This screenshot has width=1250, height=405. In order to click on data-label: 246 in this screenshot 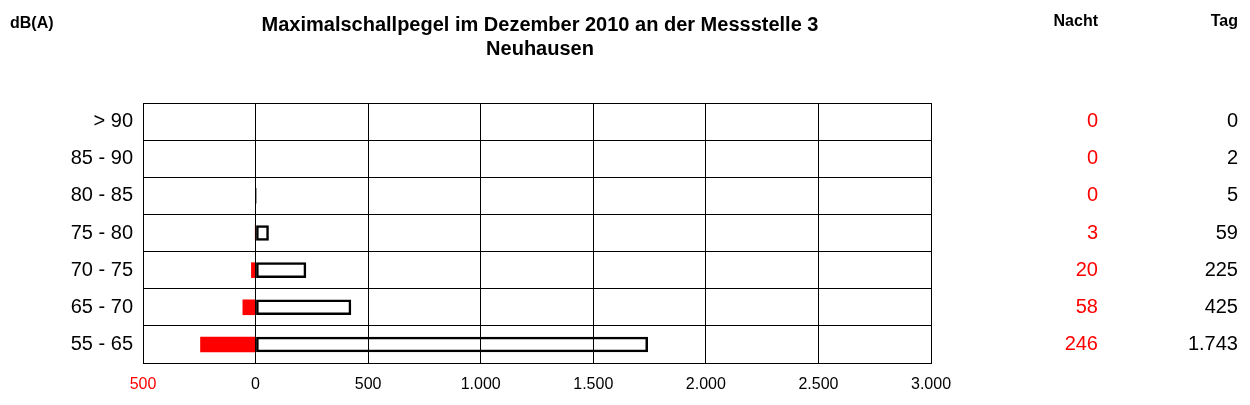, I will do `click(1081, 342)`.